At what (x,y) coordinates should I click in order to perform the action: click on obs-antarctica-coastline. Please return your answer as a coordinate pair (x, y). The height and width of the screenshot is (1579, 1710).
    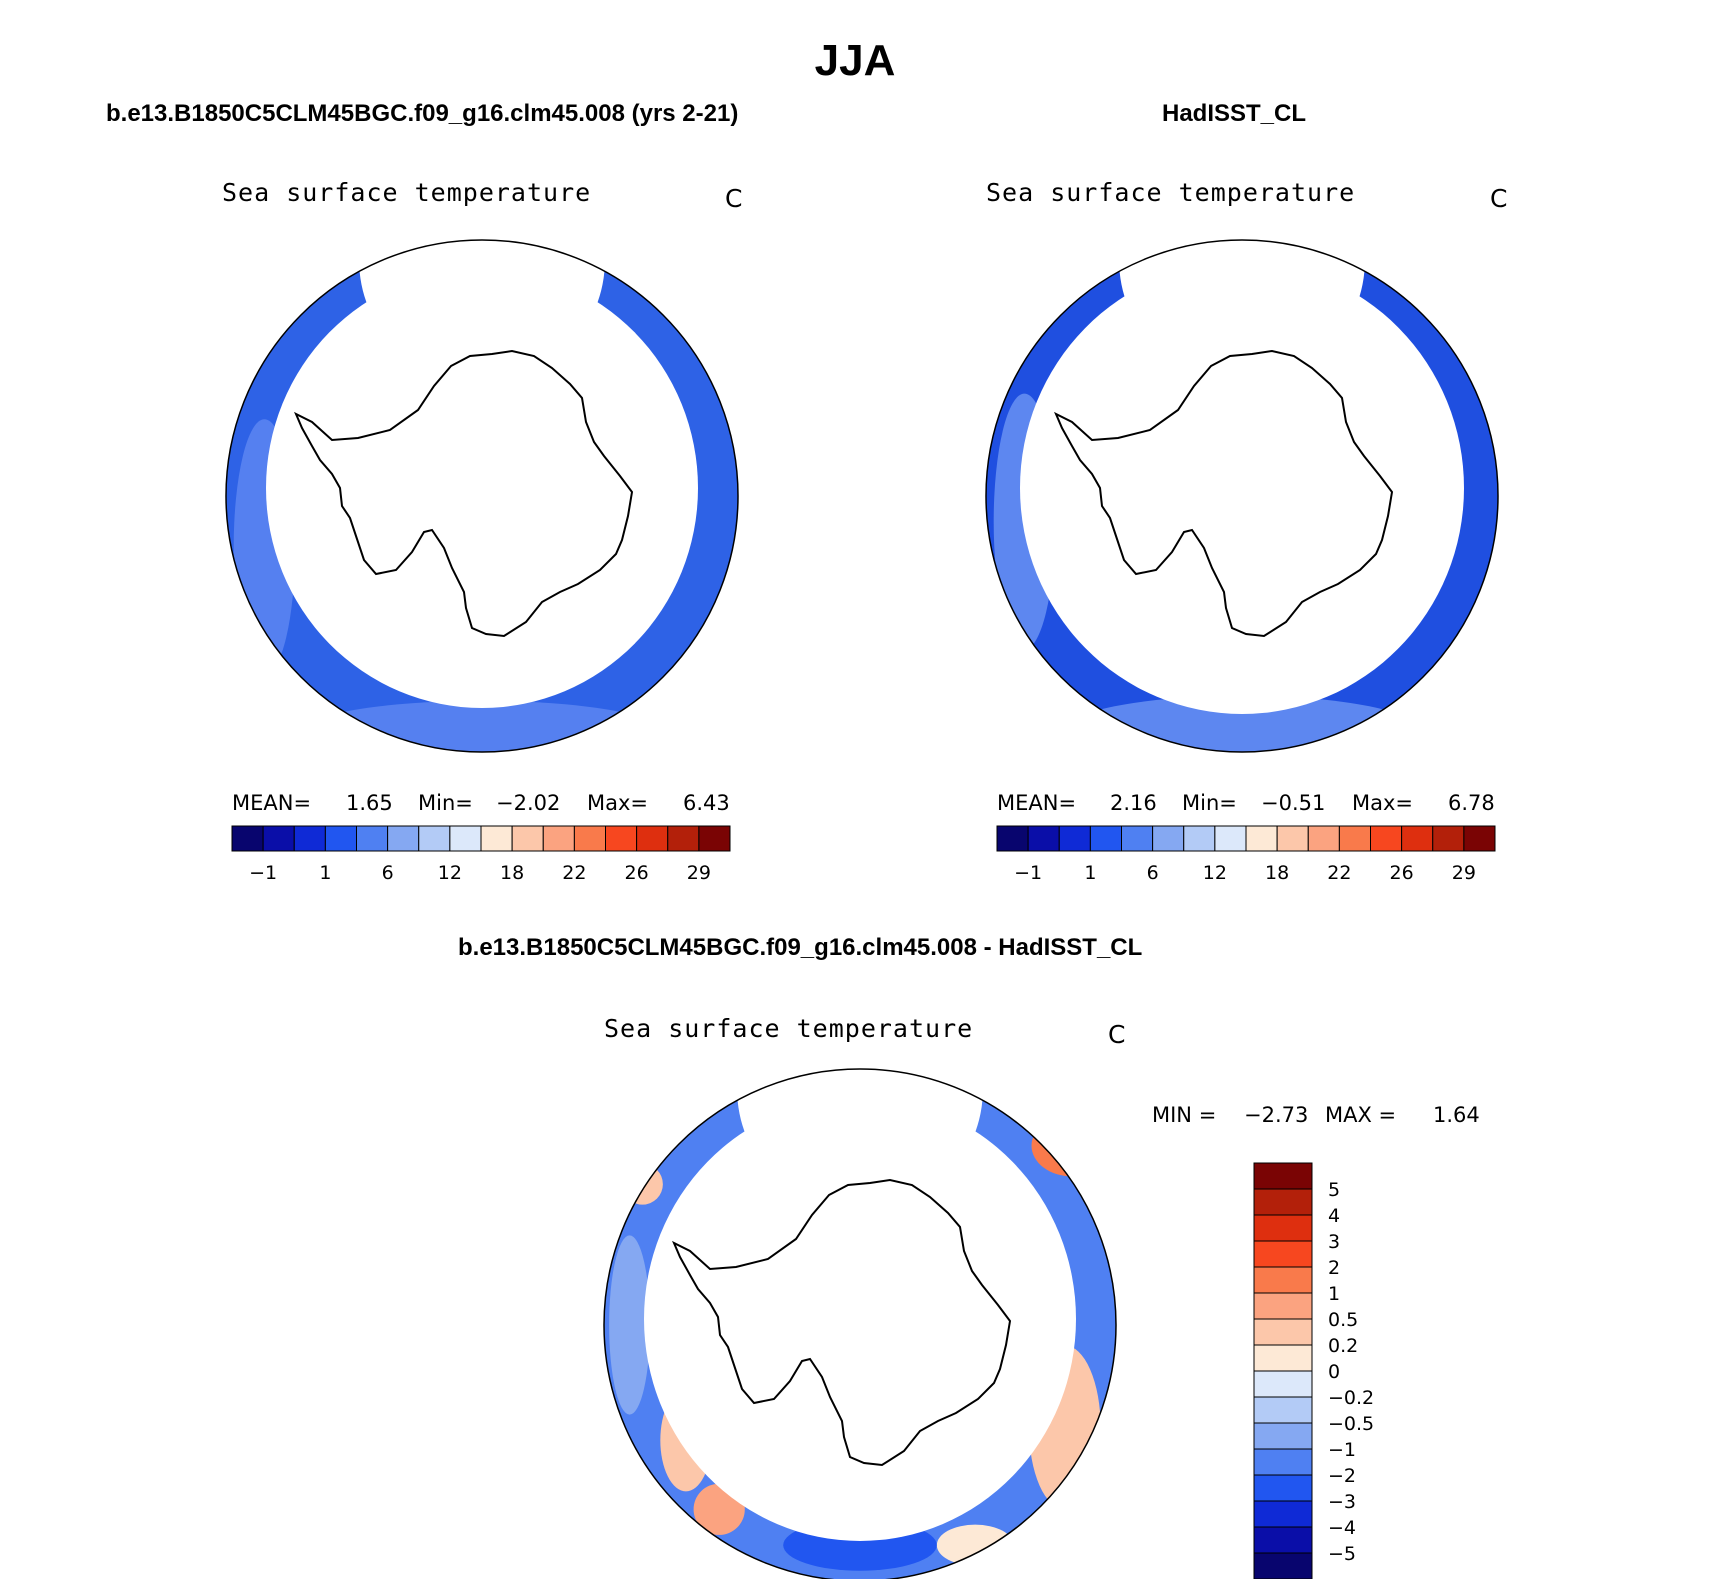
    Looking at the image, I should click on (1224, 493).